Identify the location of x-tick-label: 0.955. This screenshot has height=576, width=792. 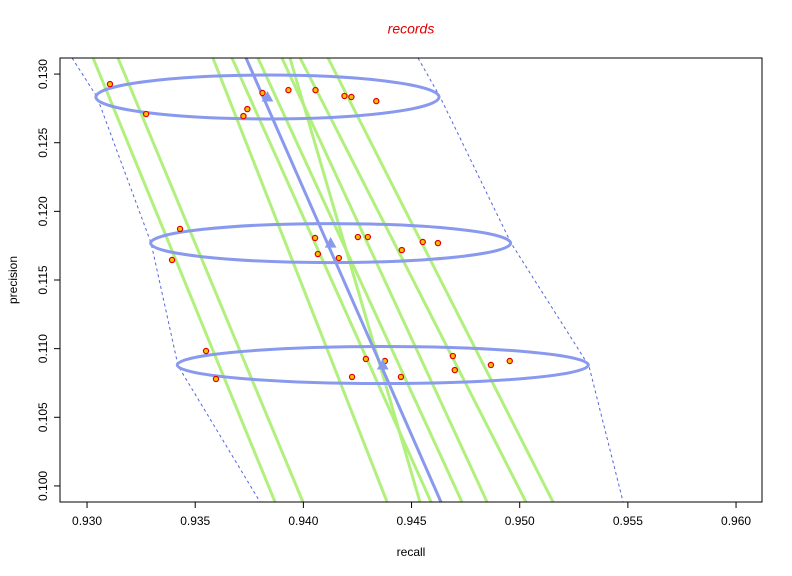
(628, 521).